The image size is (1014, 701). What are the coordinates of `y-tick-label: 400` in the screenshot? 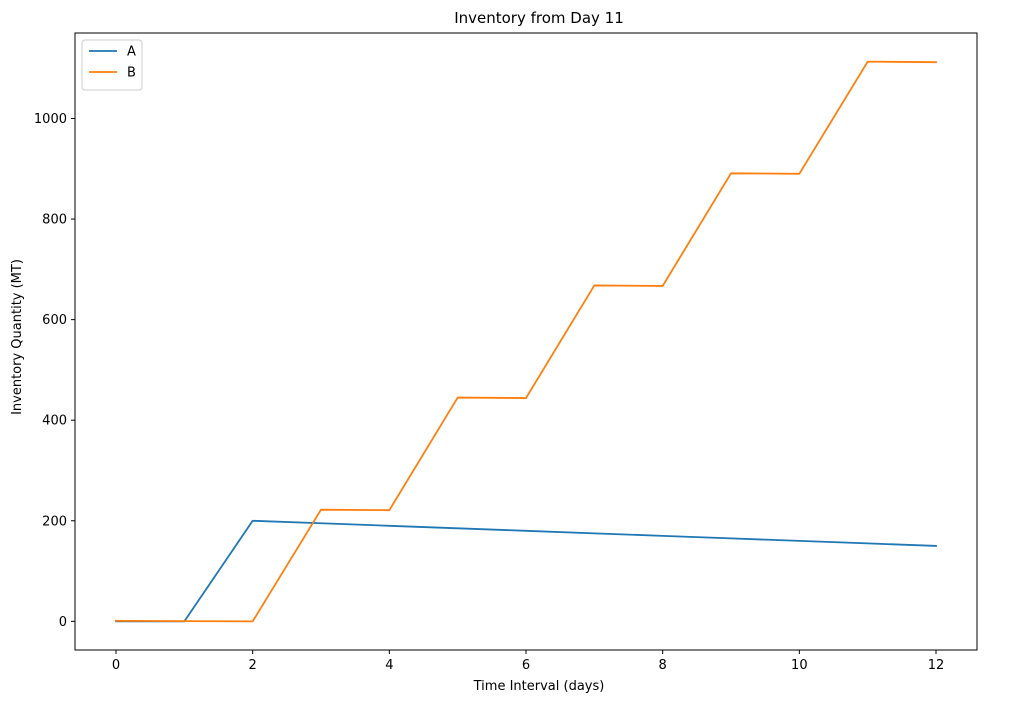 It's located at (54, 421).